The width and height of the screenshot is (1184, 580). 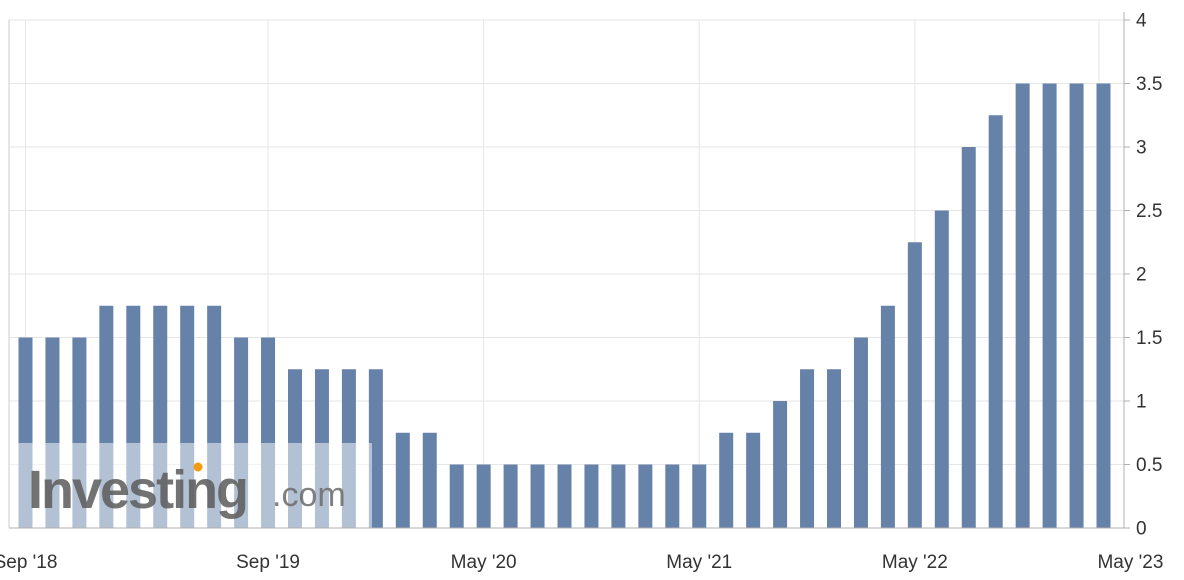 I want to click on x-tick-label: May '23, so click(x=1130, y=562).